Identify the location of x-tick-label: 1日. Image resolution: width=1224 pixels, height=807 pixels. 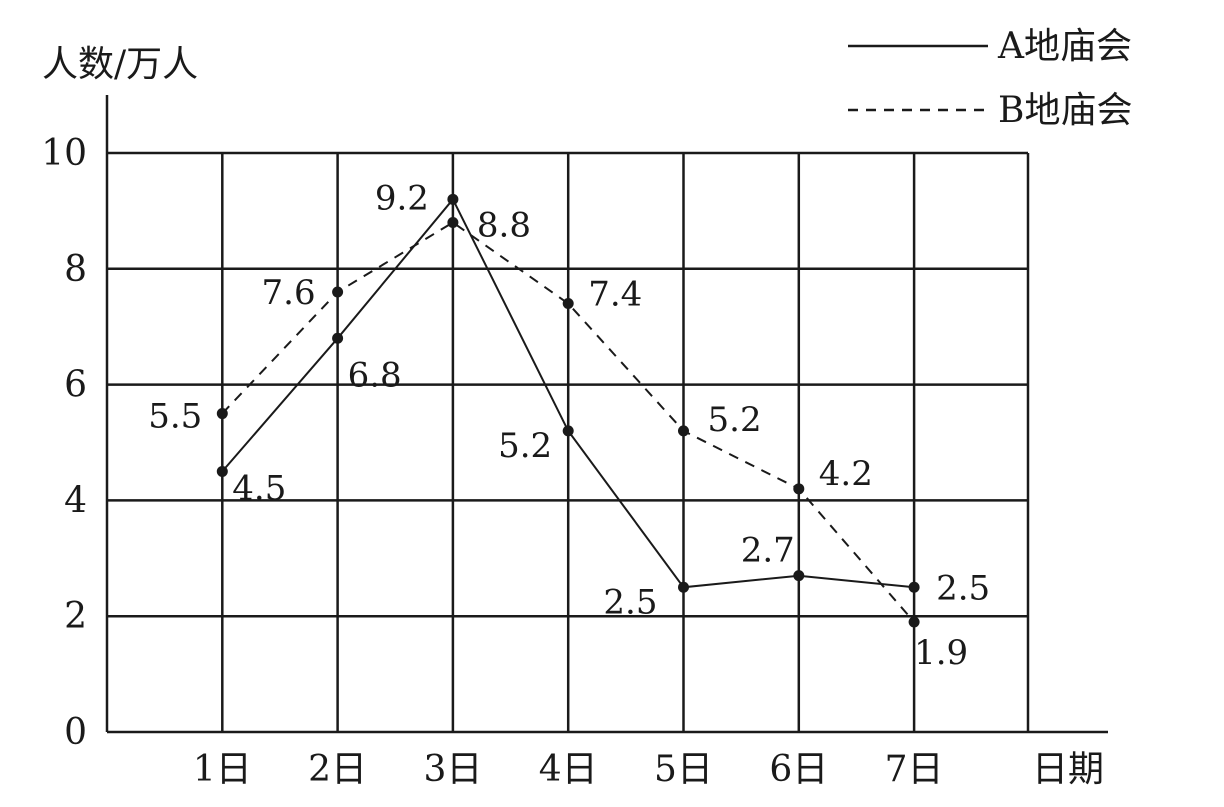
(222, 769).